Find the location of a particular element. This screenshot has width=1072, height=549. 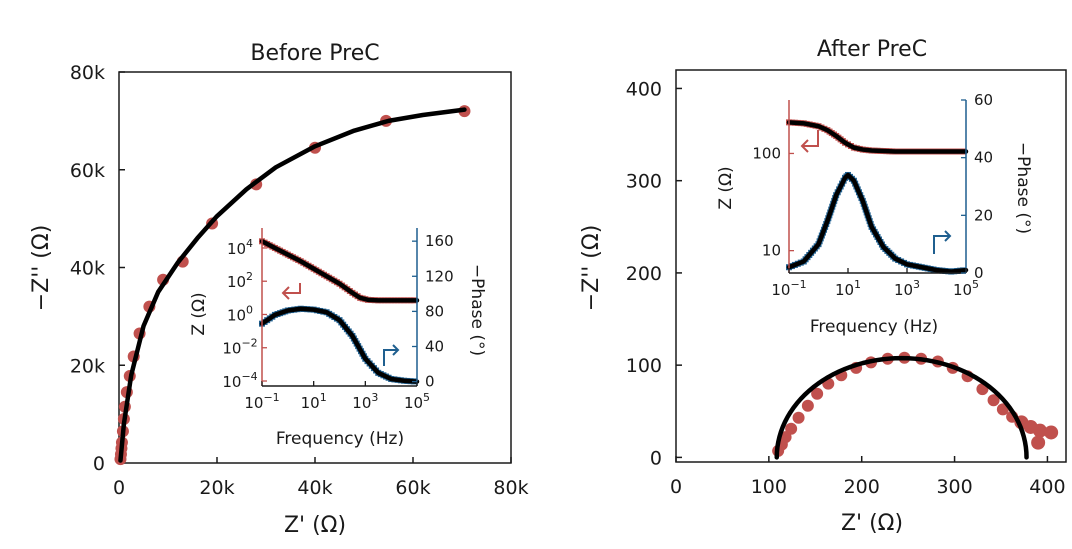

fit-curve is located at coordinates (901, 407).